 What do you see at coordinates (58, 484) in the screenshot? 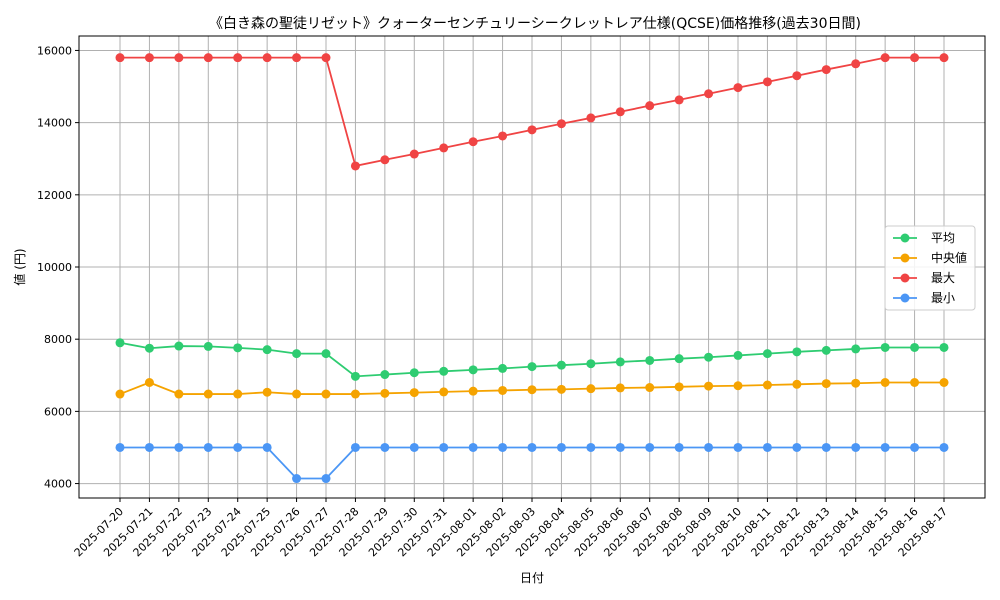
I see `y-tick-label: 4000` at bounding box center [58, 484].